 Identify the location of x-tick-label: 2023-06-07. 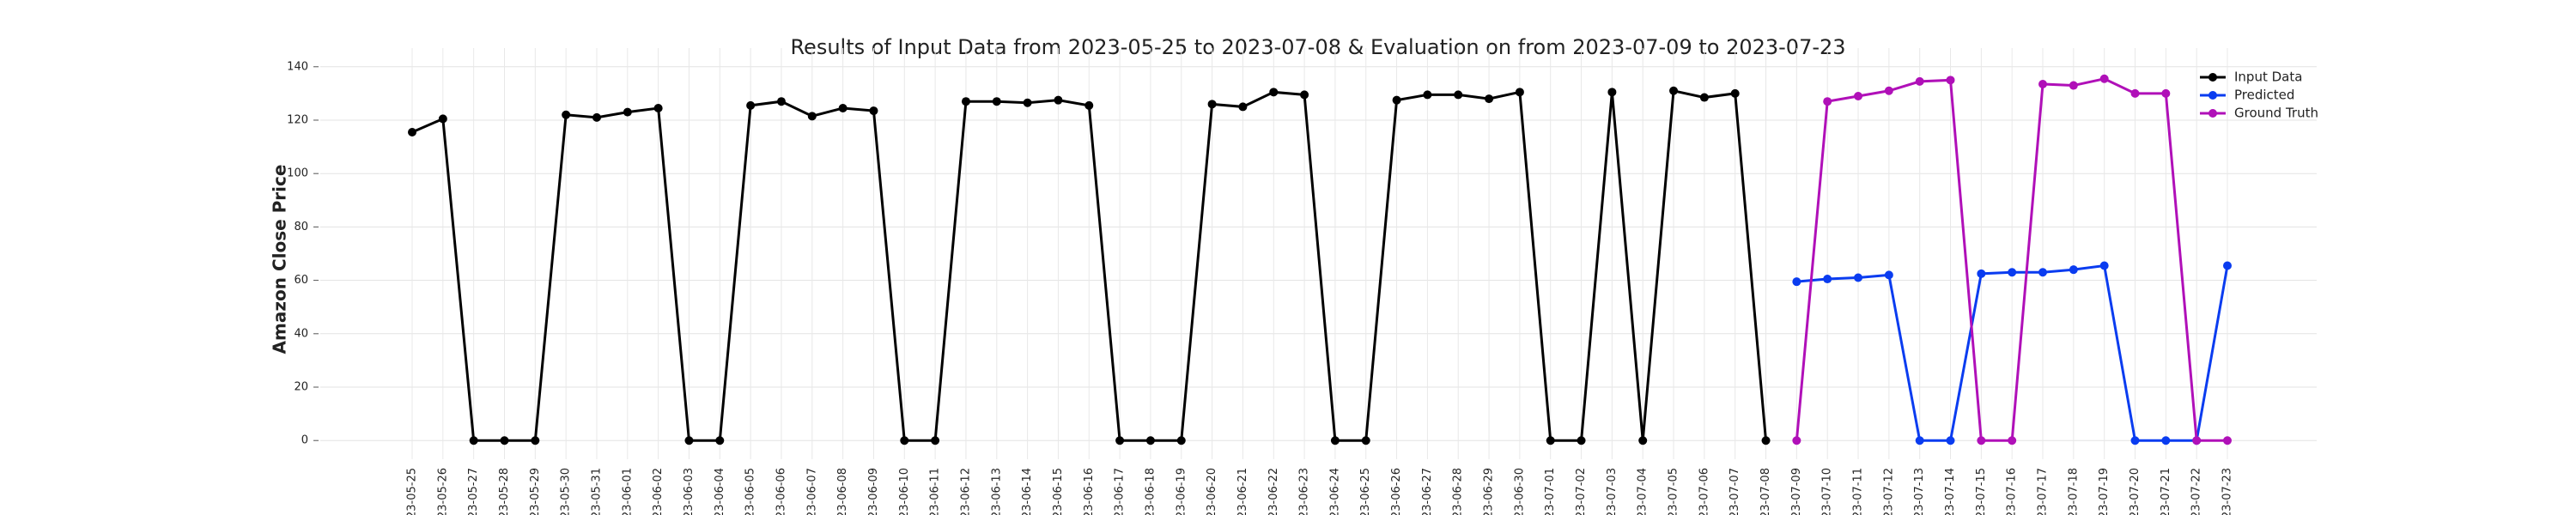
(812, 491).